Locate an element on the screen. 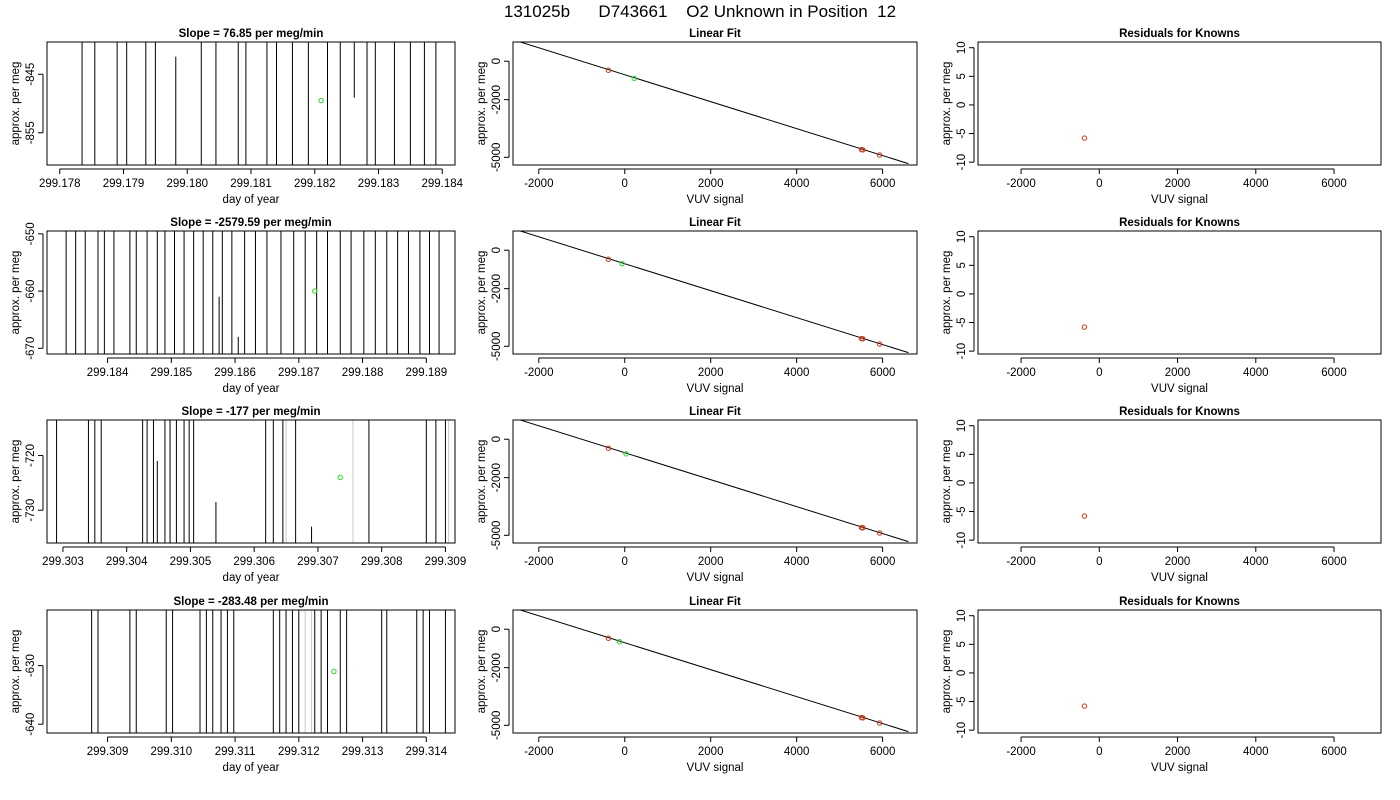 This screenshot has height=800, width=1400. y-tick-label: -855 is located at coordinates (31, 132).